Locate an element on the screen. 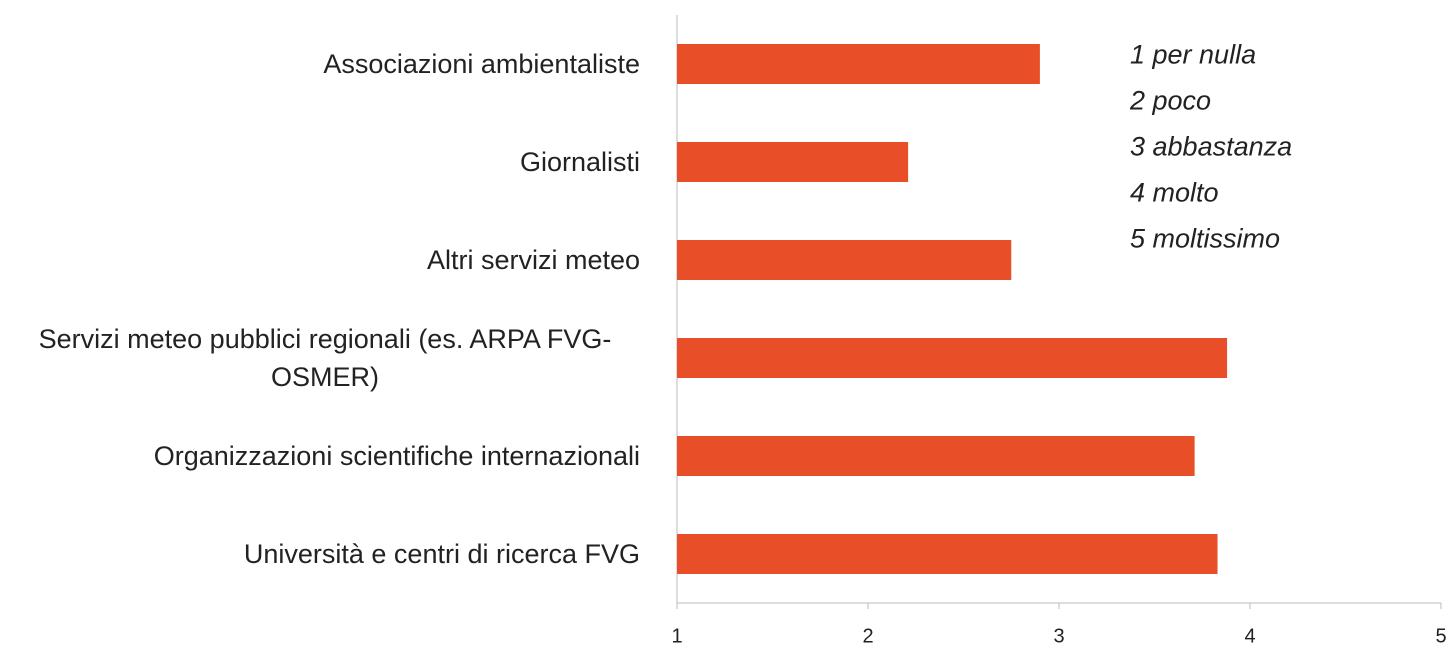 This screenshot has width=1451, height=649. category-label-text: Altri servizi meteo is located at coordinates (533, 260).